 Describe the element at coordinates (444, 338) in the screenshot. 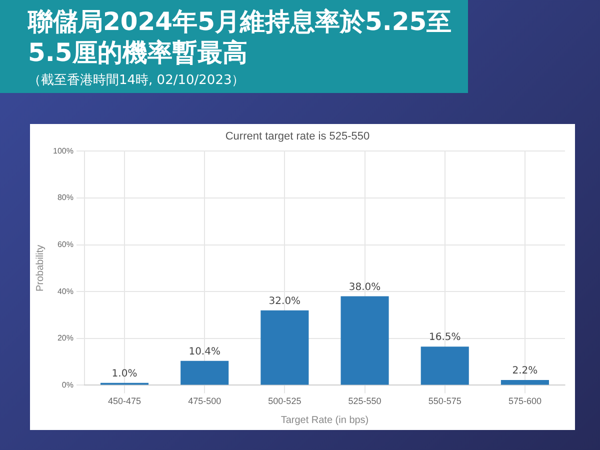

I see `data-label: 16.5%` at that location.